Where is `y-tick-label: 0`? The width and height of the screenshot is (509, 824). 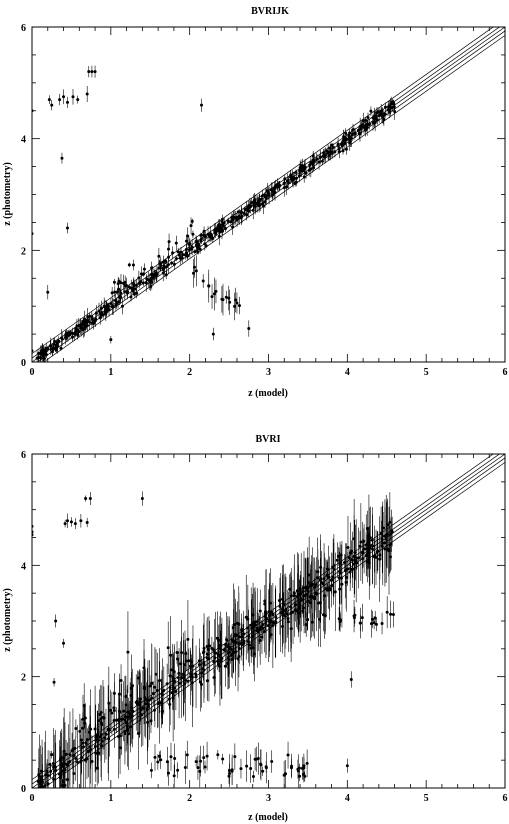
y-tick-label: 0 is located at coordinates (23, 363).